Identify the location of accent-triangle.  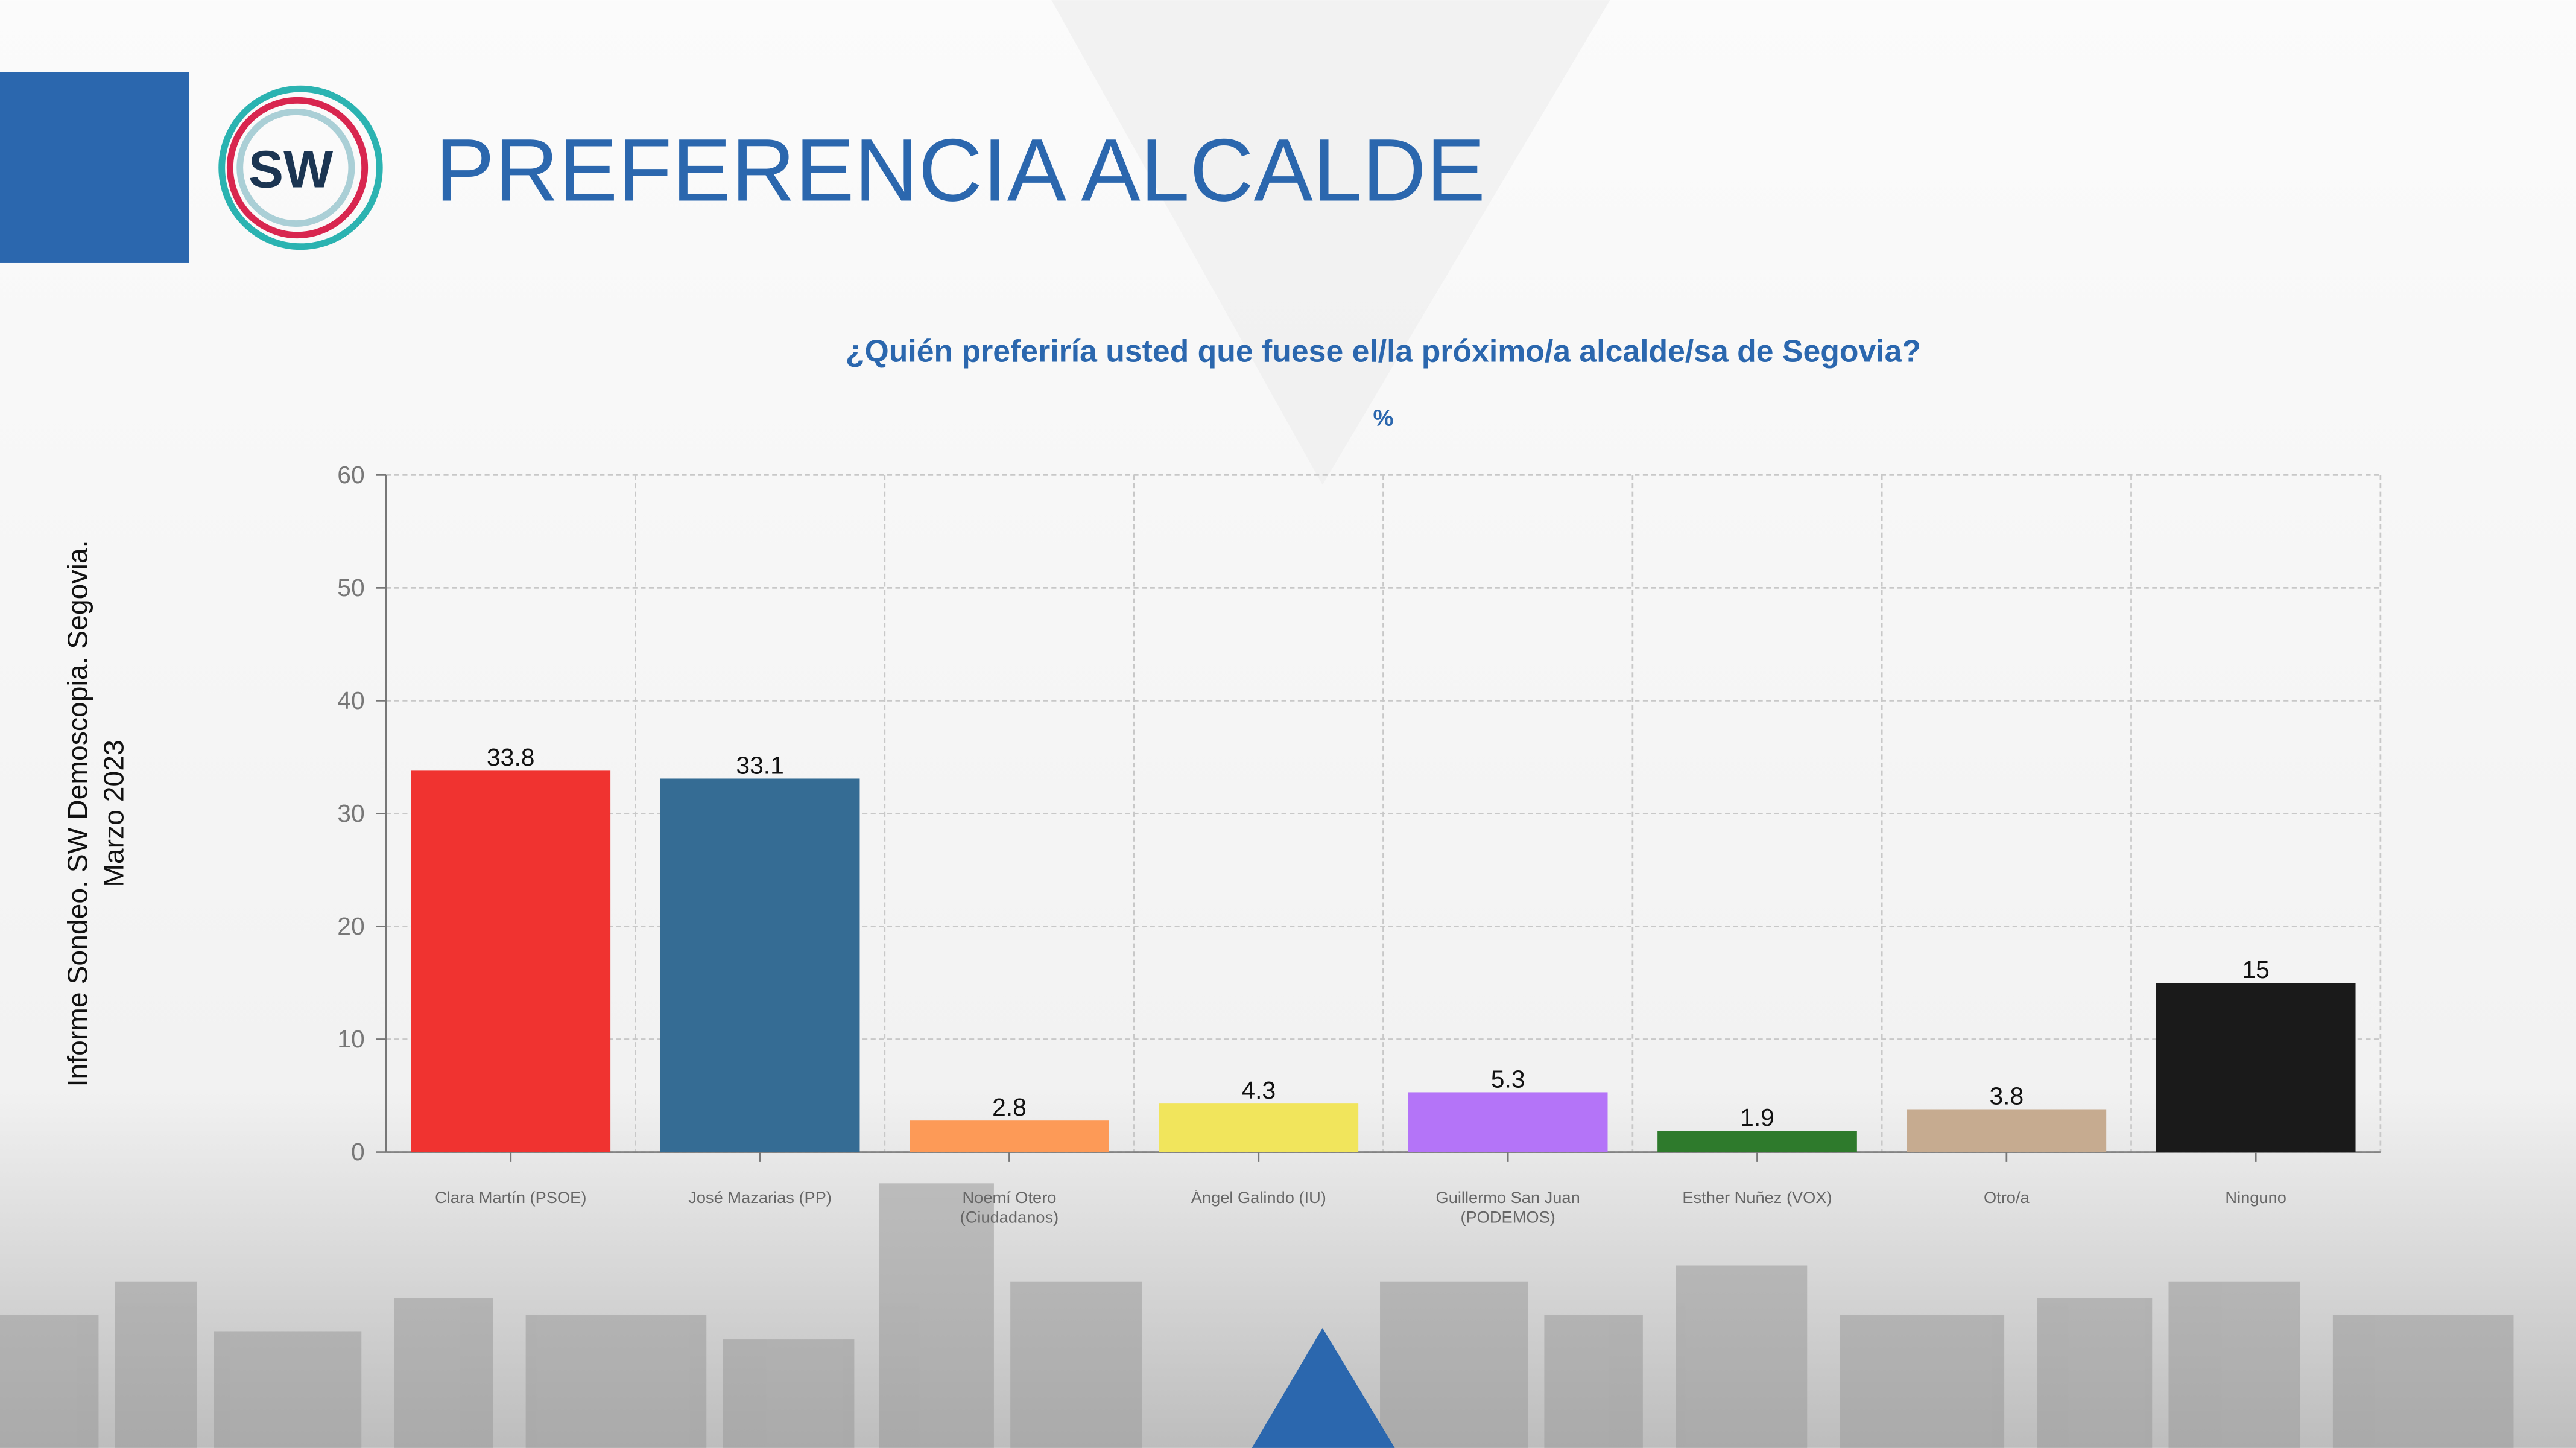
(1323, 1388).